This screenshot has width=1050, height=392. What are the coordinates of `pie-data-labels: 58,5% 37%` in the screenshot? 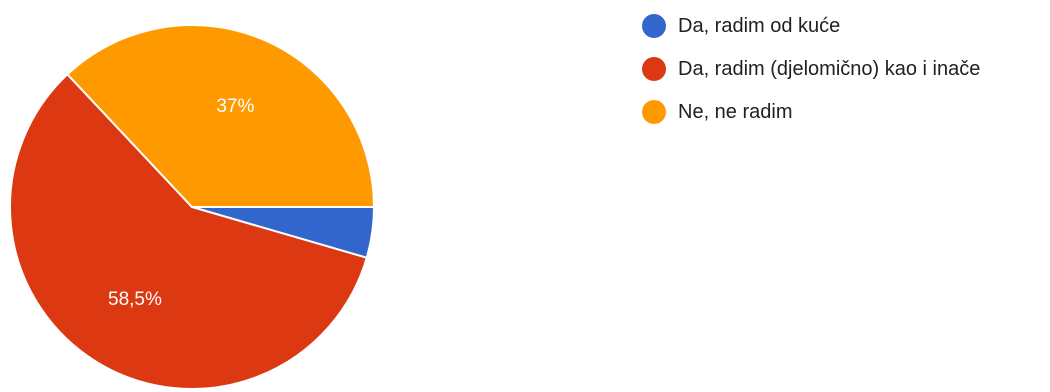 It's located at (181, 203).